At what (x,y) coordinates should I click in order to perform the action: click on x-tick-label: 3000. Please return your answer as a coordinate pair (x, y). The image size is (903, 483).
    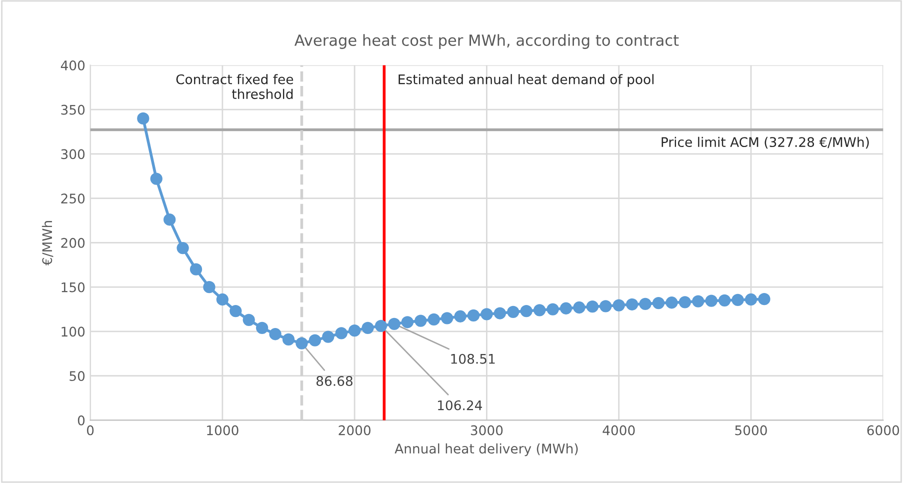
    Looking at the image, I should click on (486, 430).